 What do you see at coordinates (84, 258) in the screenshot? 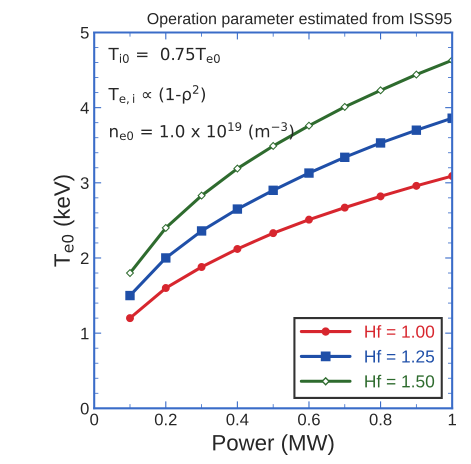
I see `y-tick-label: 2` at bounding box center [84, 258].